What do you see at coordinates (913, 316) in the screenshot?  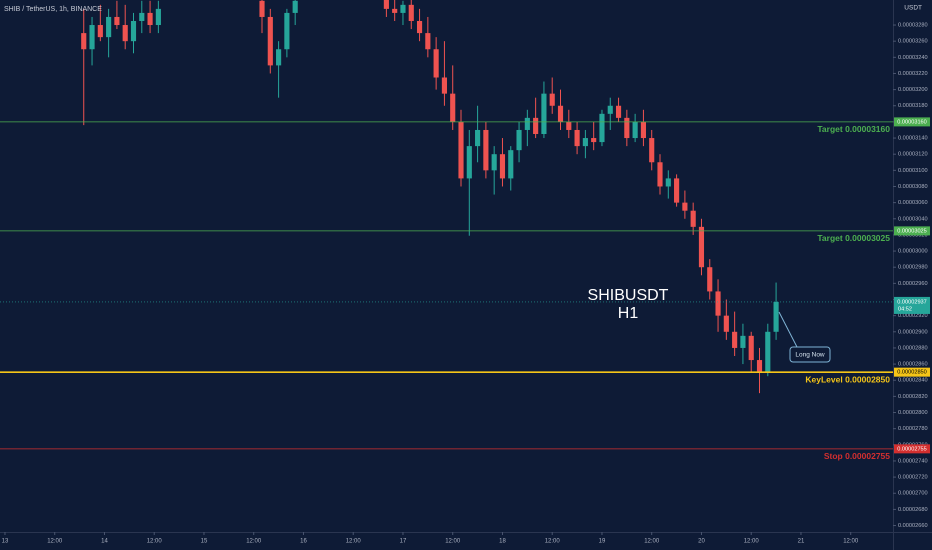 I see `y-tick-label: 0.00002920` at bounding box center [913, 316].